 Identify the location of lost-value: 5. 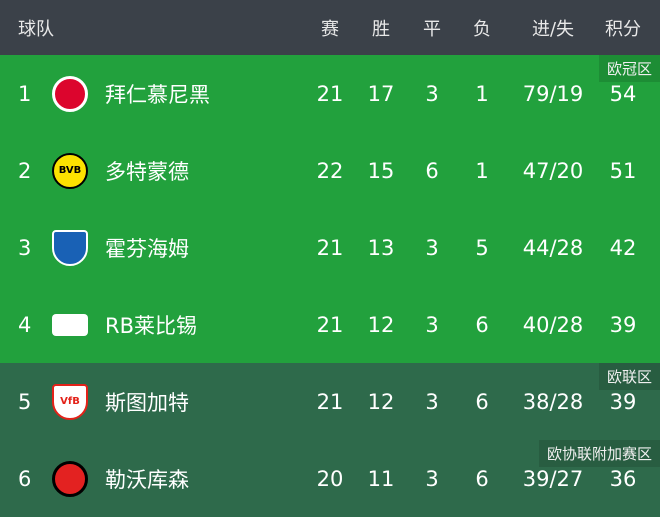
(482, 247).